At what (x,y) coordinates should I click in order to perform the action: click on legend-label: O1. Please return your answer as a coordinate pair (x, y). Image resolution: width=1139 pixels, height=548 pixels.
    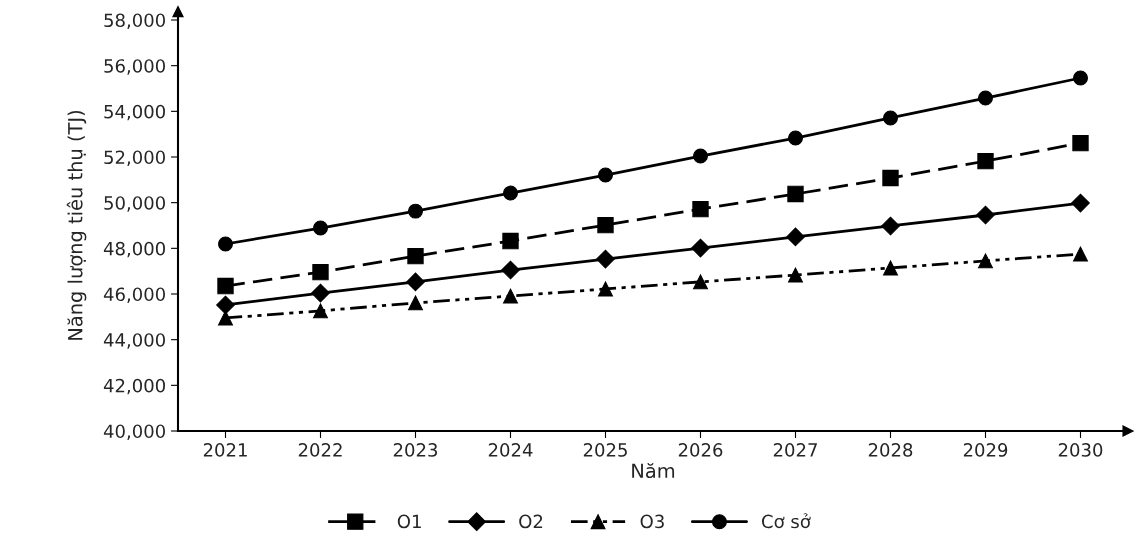
    Looking at the image, I should click on (409, 521).